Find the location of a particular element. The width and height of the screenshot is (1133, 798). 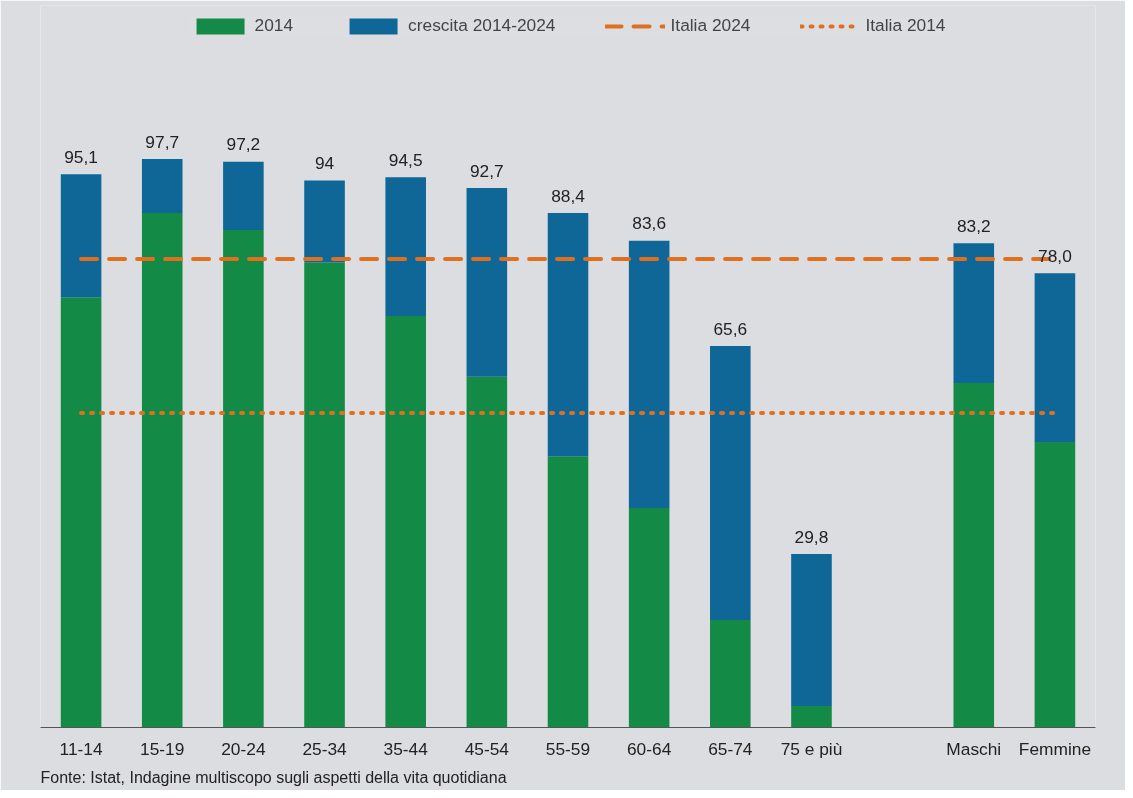

annotation: 92,7 is located at coordinates (486, 170).